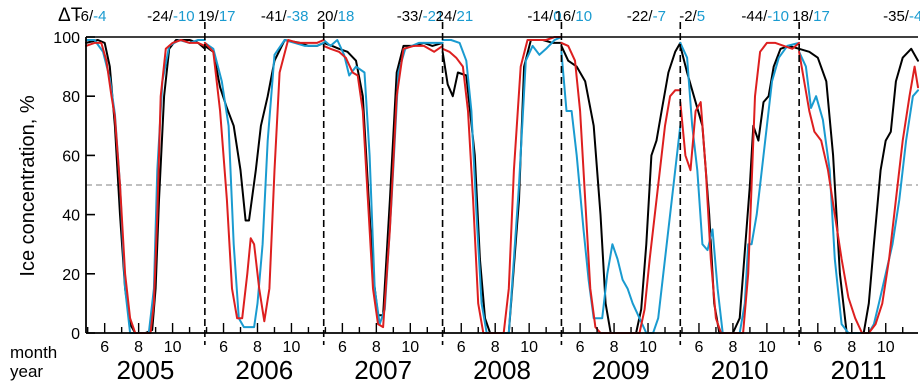 Image resolution: width=920 pixels, height=381 pixels. What do you see at coordinates (70, 15) in the screenshot?
I see `delta-t-symbol: ΔT` at bounding box center [70, 15].